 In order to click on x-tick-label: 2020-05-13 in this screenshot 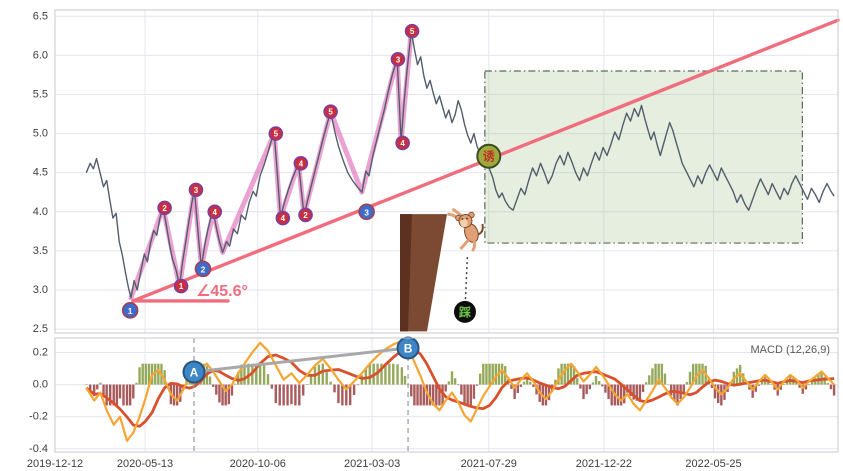, I will do `click(145, 464)`.